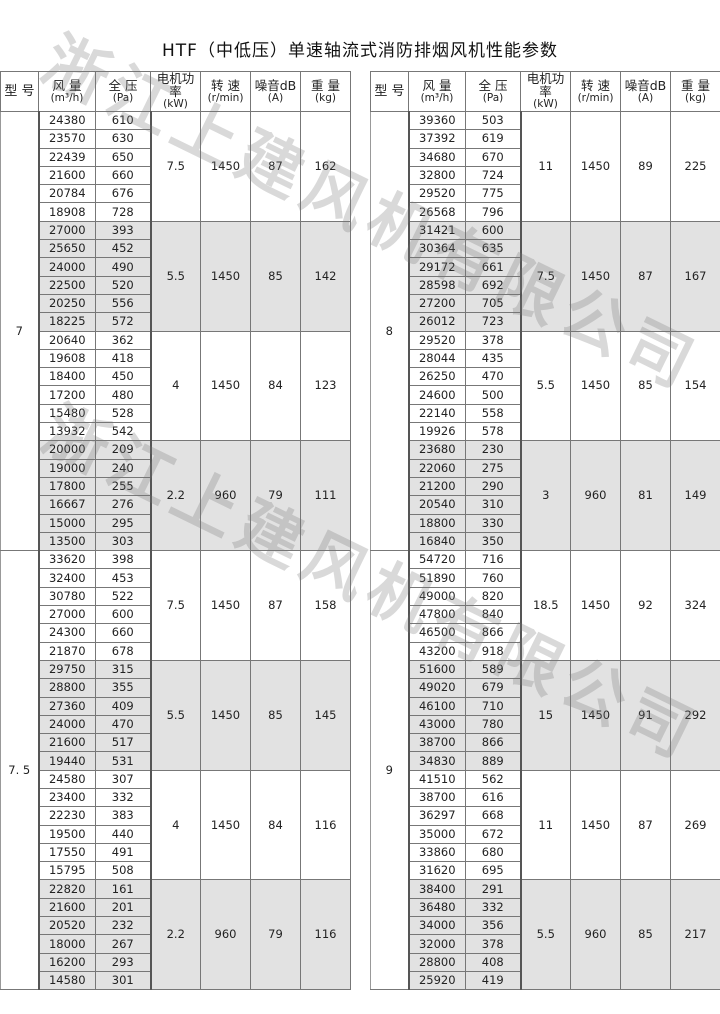 This screenshot has height=1014, width=720. Describe the element at coordinates (493, 797) in the screenshot. I see `pressure-cell: 616` at that location.